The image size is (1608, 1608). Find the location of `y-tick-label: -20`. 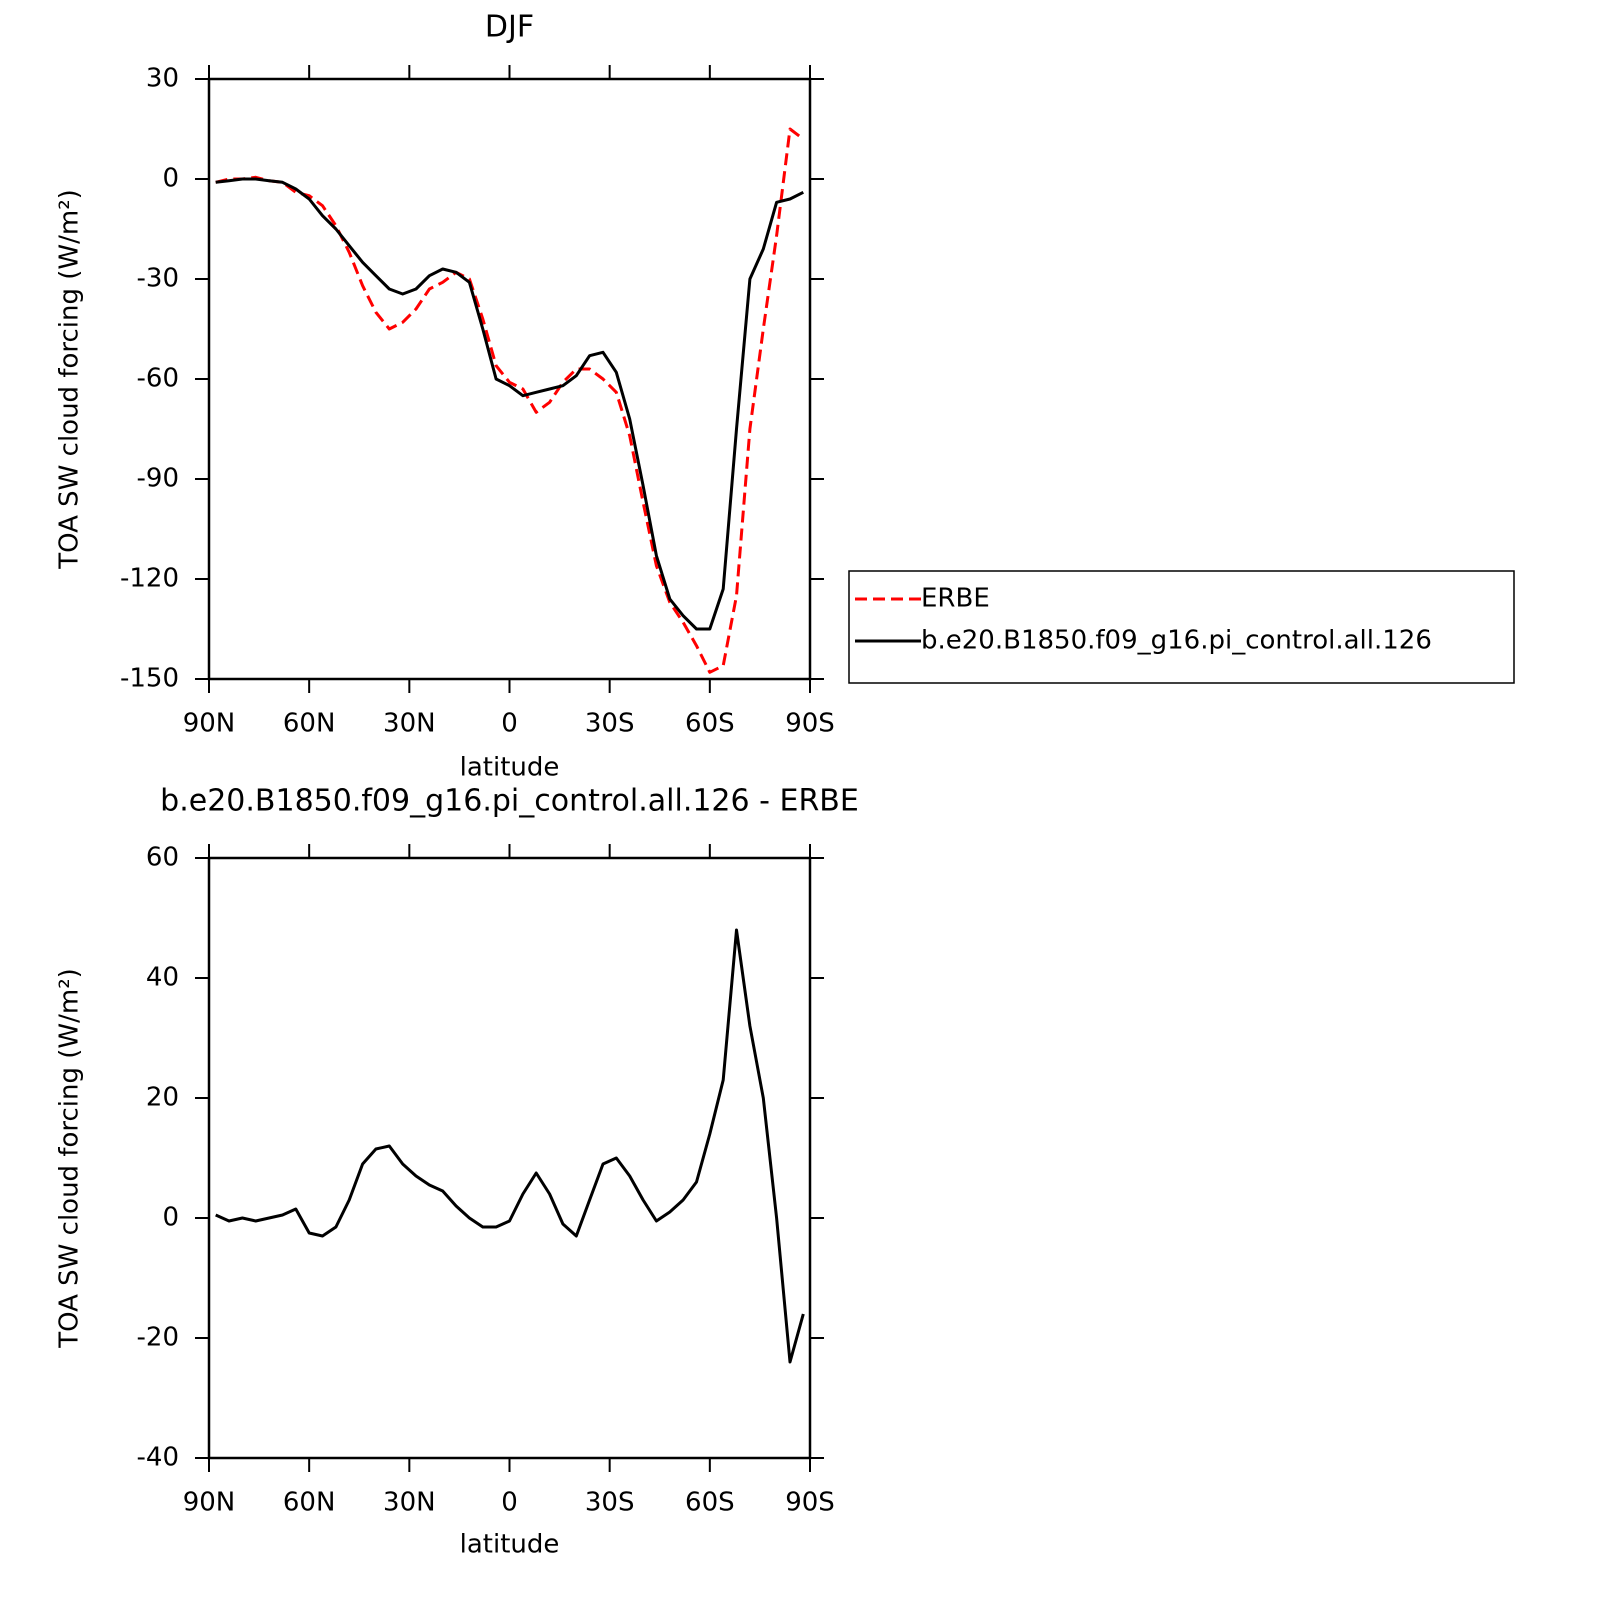

y-tick-label: -20 is located at coordinates (158, 1338).